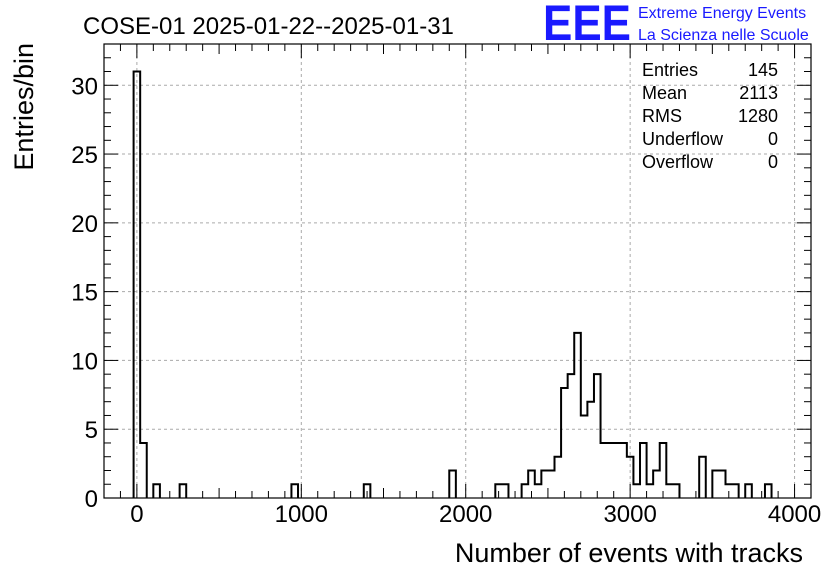 This screenshot has width=836, height=572. I want to click on stats-rms-label: RMS, so click(662, 116).